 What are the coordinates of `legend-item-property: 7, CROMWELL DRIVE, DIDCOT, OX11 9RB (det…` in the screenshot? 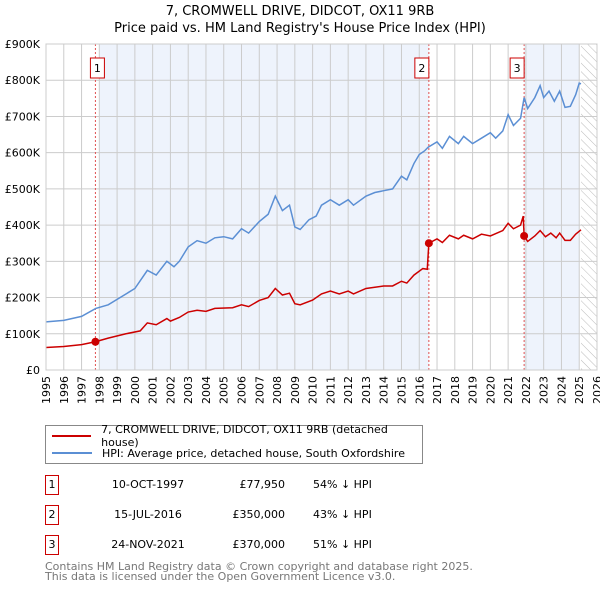 It's located at (234, 436).